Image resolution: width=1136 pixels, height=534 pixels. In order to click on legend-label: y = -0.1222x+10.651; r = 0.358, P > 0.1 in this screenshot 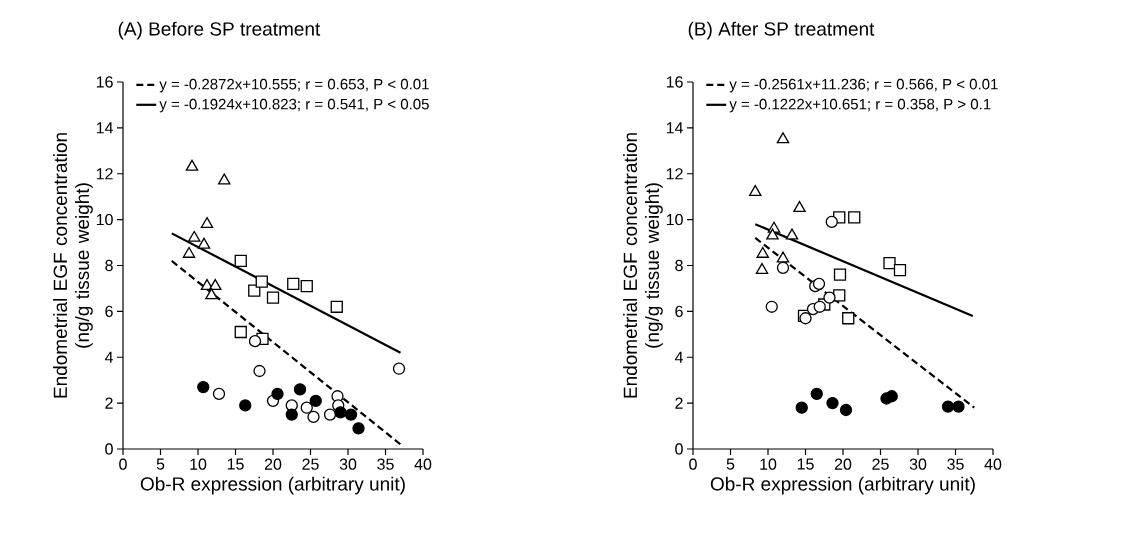, I will do `click(860, 105)`.